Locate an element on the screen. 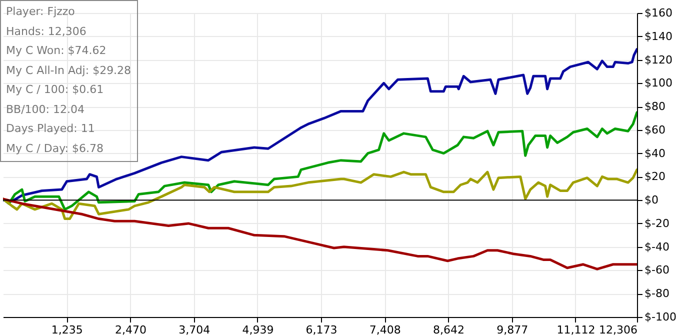 The width and height of the screenshot is (678, 336). x-tick-label: 2,470 is located at coordinates (131, 330).